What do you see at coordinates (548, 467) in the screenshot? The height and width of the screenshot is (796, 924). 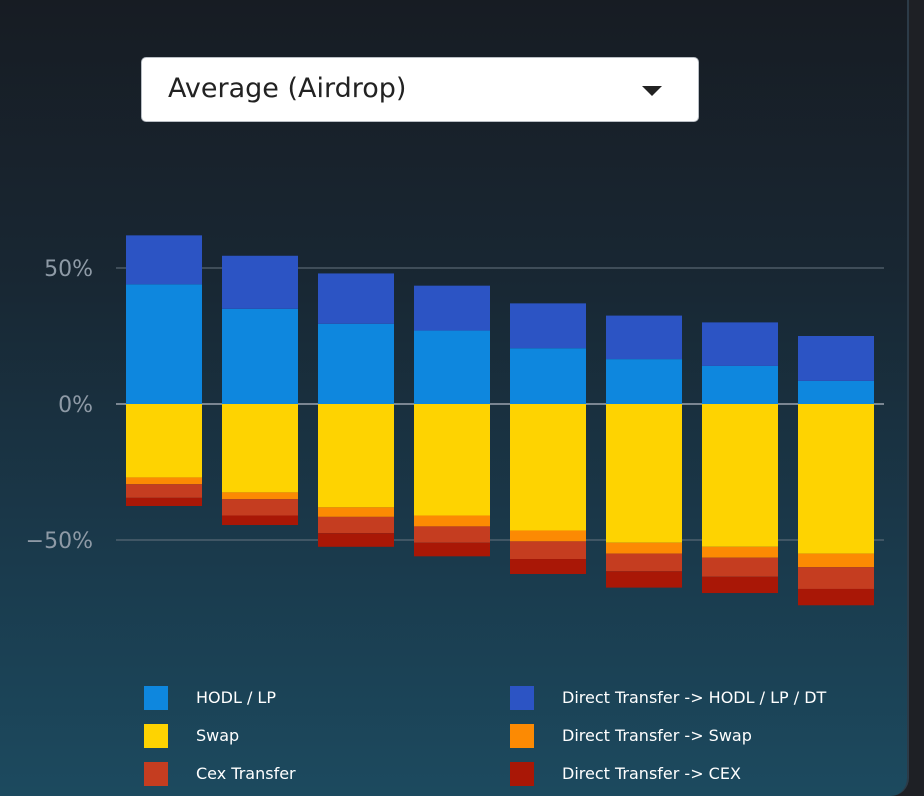 I see `bar-swap-30d` at bounding box center [548, 467].